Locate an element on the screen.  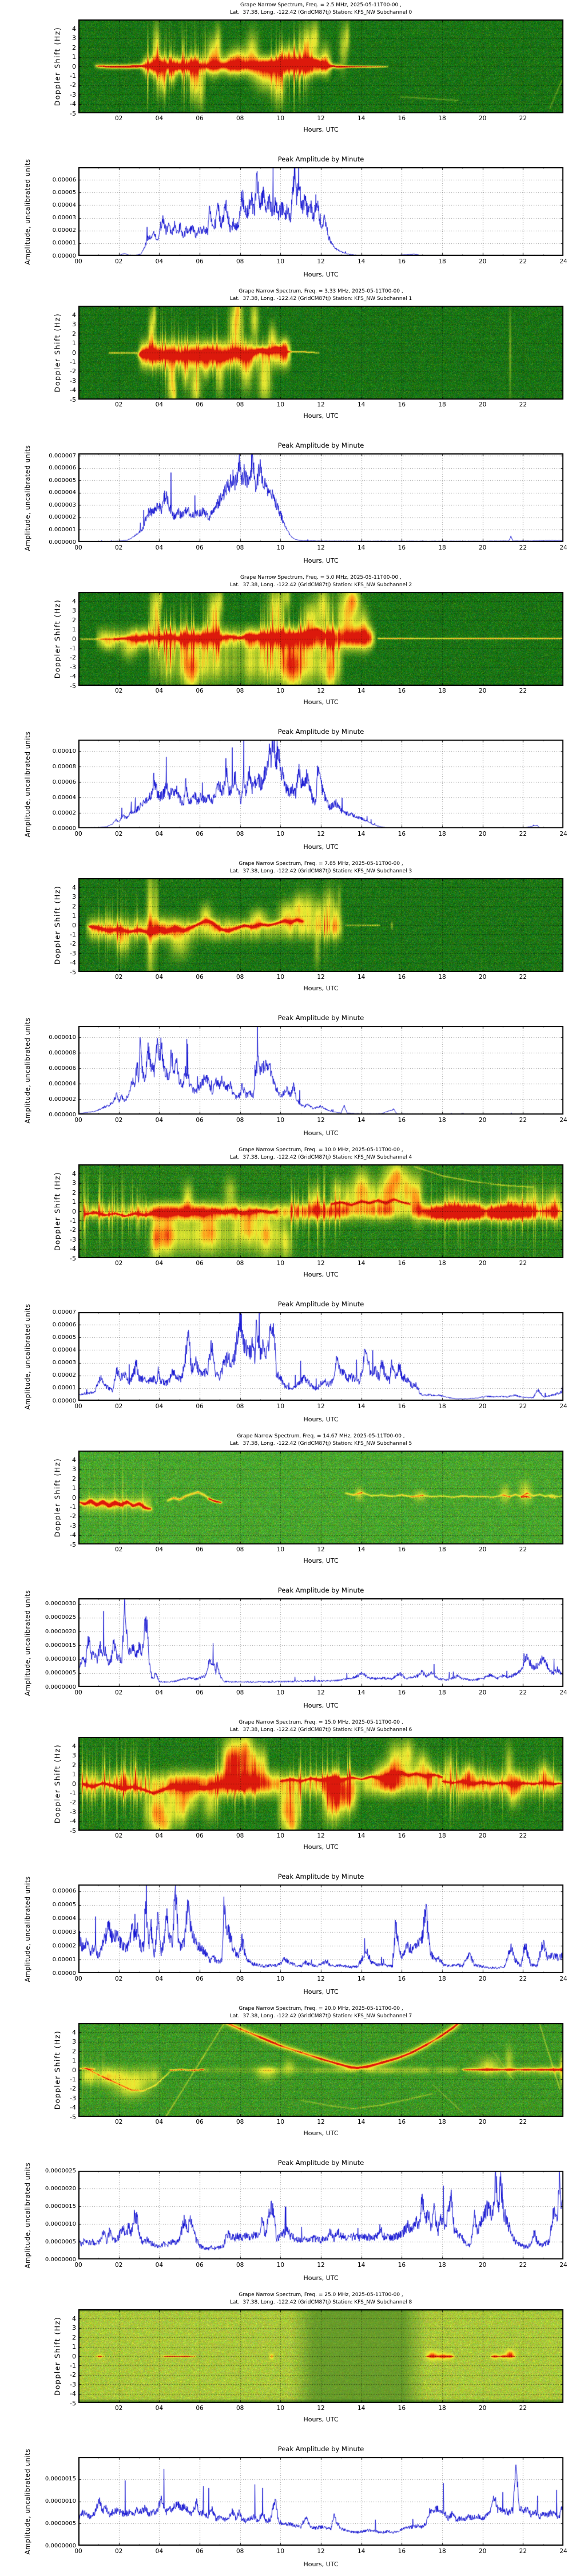
y-tick-label: -3 is located at coordinates (73, 94).